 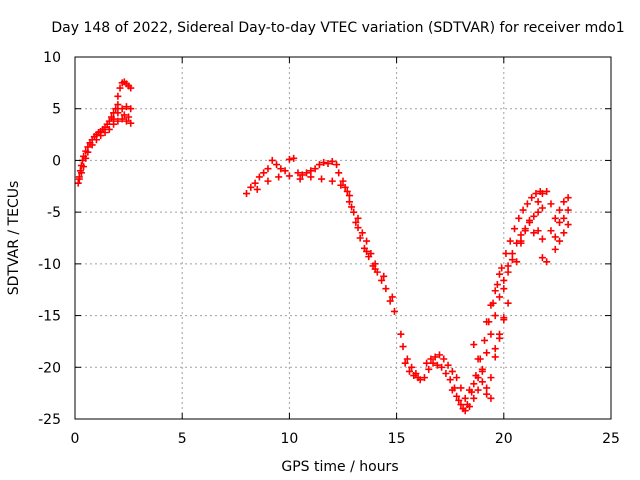 What do you see at coordinates (52, 58) in the screenshot?
I see `y-tick-label: 10` at bounding box center [52, 58].